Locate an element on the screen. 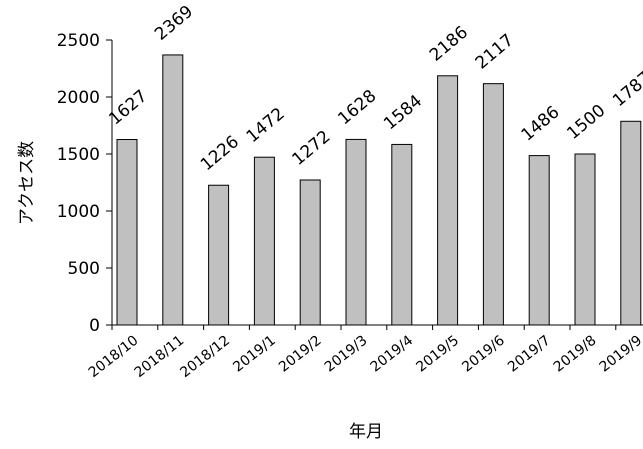  x-tick-label: 2018/11 is located at coordinates (160, 357).